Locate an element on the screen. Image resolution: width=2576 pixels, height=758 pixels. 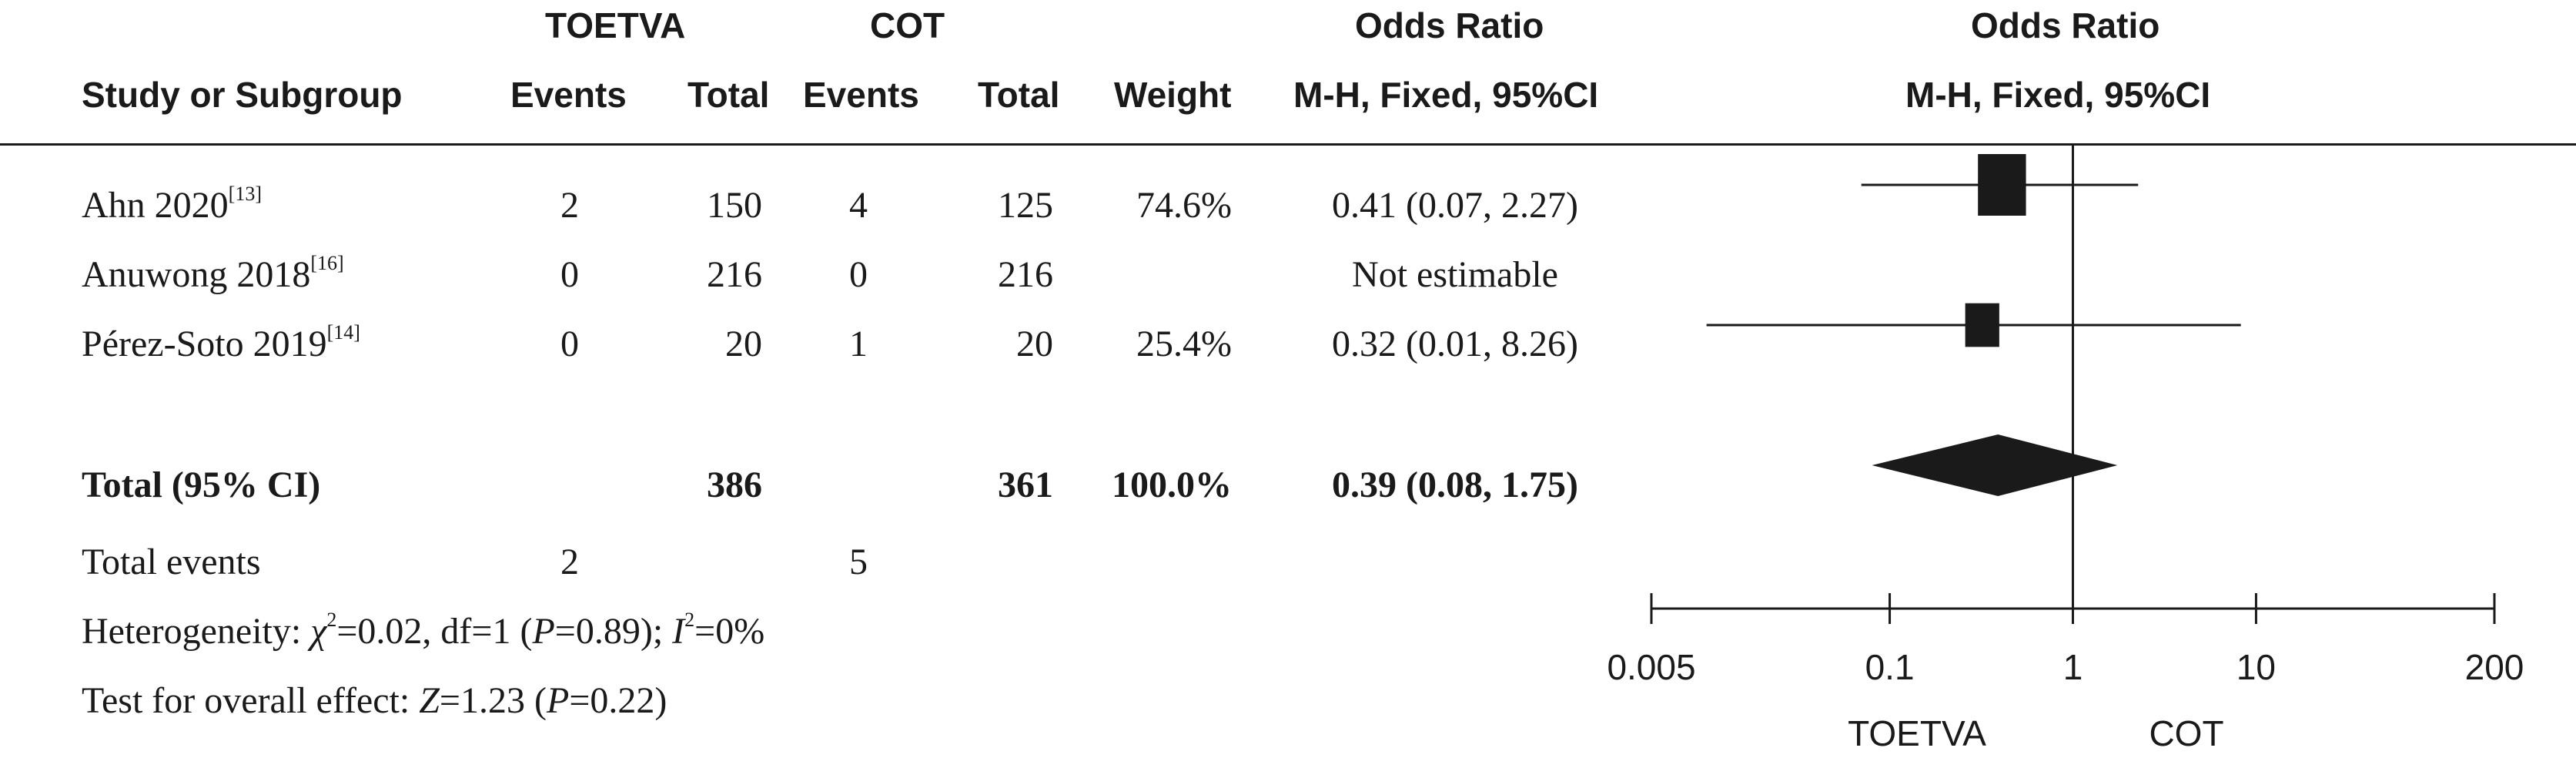
total-ci: 0.39 (0.08, 1.75) is located at coordinates (1455, 485).